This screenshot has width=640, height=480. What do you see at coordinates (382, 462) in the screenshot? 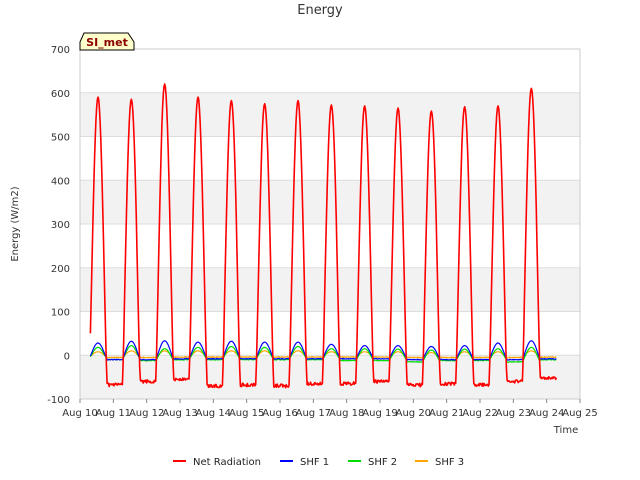
I see `legend-label: SHF 2` at bounding box center [382, 462].